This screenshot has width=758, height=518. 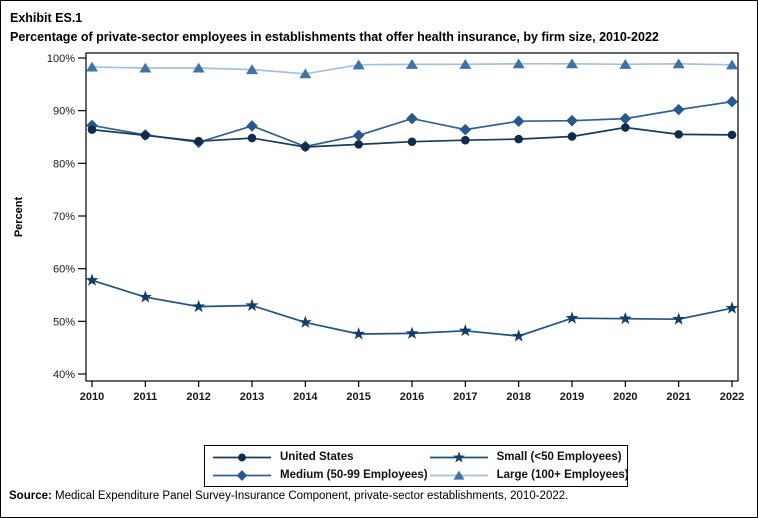 What do you see at coordinates (559, 457) in the screenshot?
I see `legend-label: Small (<50 Employees)` at bounding box center [559, 457].